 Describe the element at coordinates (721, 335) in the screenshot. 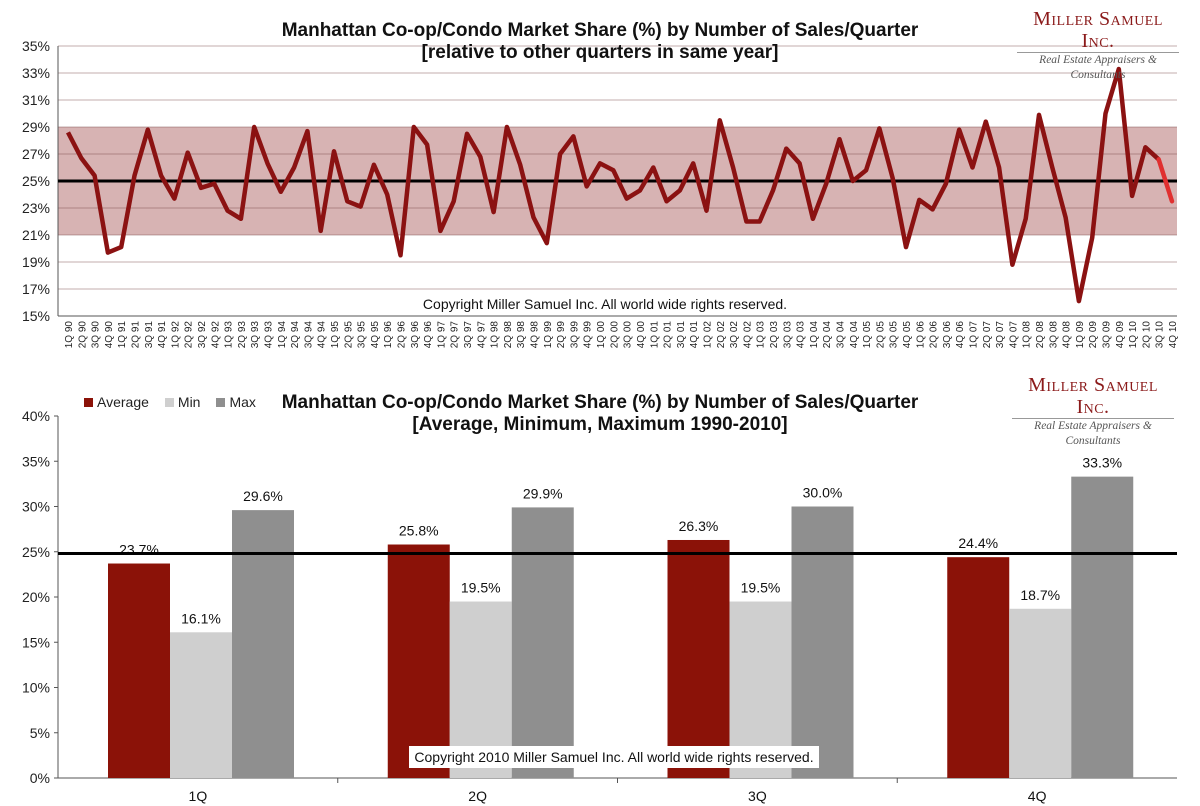

I see `x-tick-label: 2Q 02` at that location.